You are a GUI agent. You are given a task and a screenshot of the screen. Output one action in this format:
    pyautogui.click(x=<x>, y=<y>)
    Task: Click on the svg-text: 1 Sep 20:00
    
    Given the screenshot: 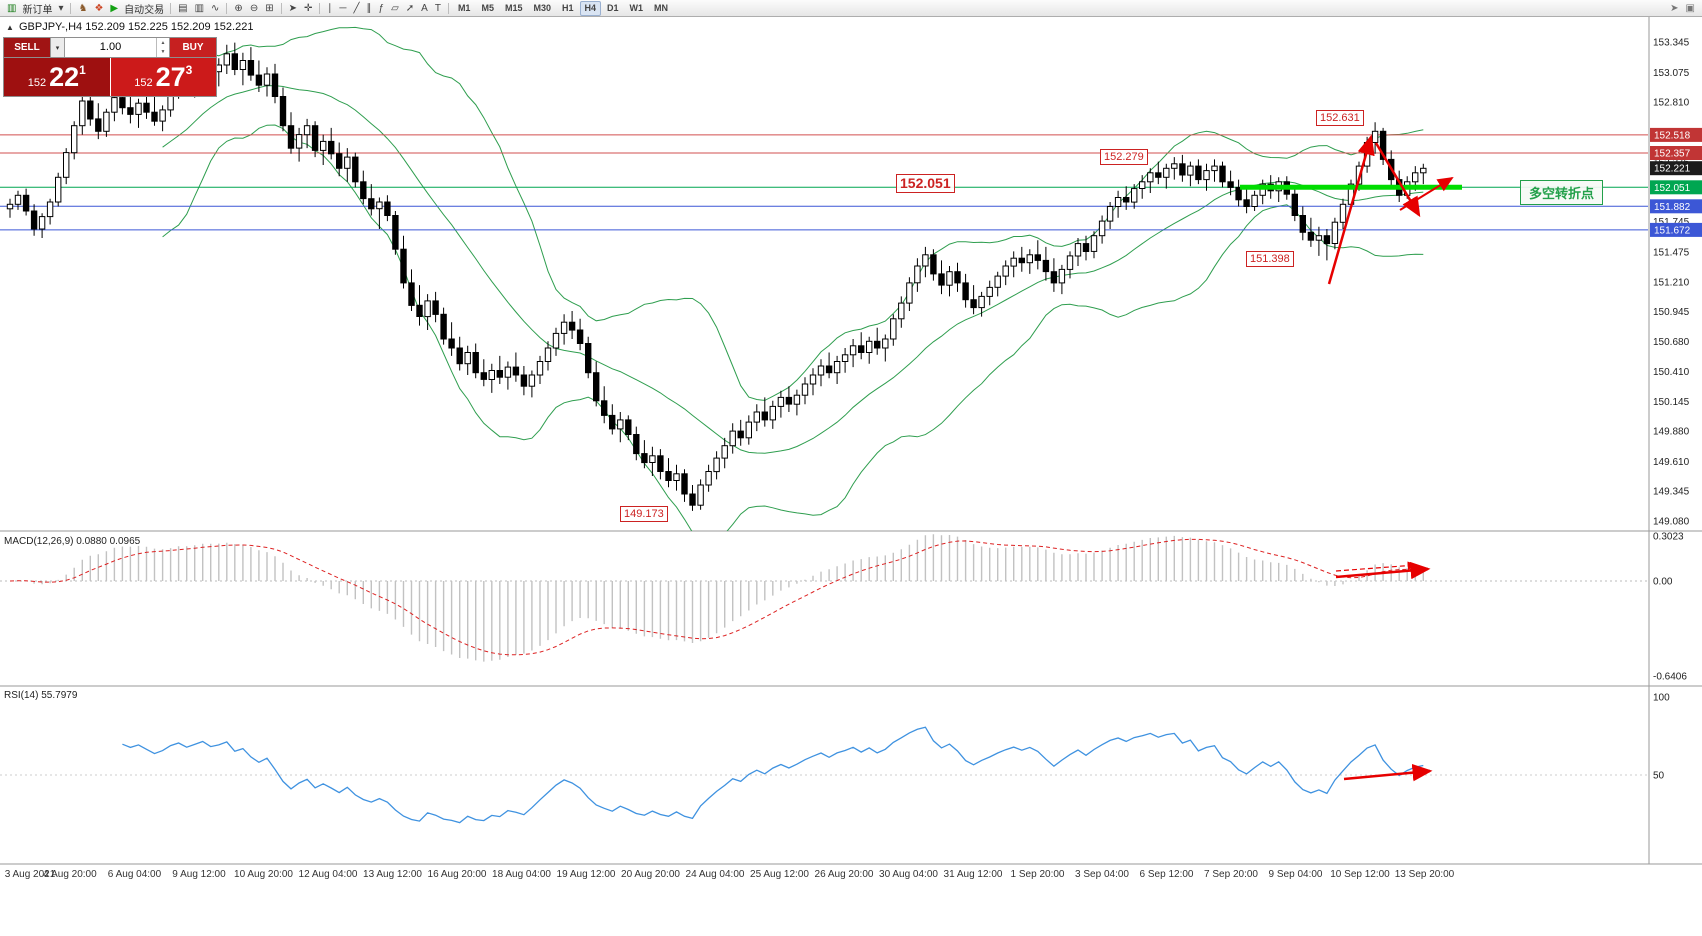 What is the action you would take?
    pyautogui.click(x=1038, y=874)
    